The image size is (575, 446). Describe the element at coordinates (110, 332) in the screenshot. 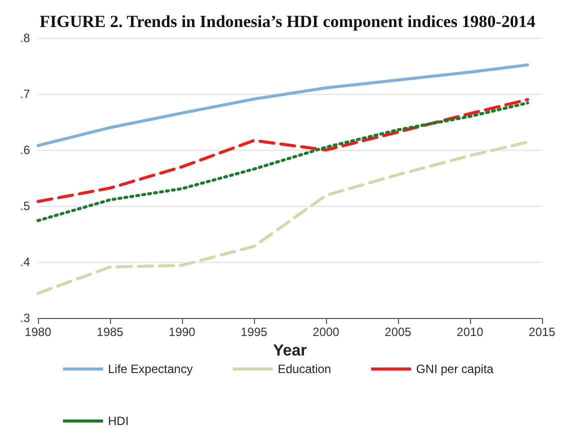

I see `x-tick-label: 1985` at that location.